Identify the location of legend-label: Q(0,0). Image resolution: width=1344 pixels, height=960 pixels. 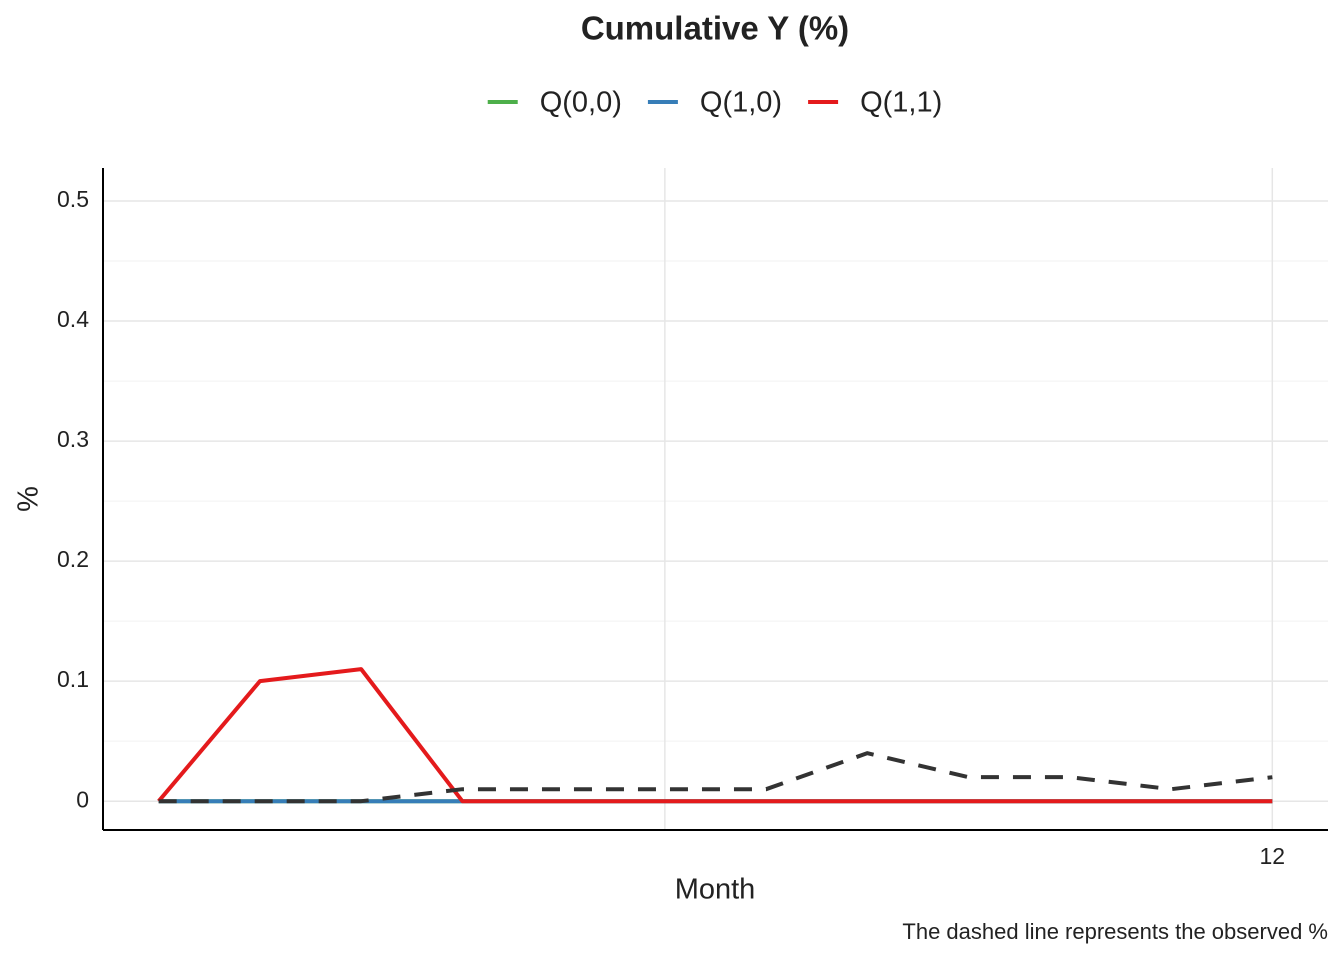
(581, 103).